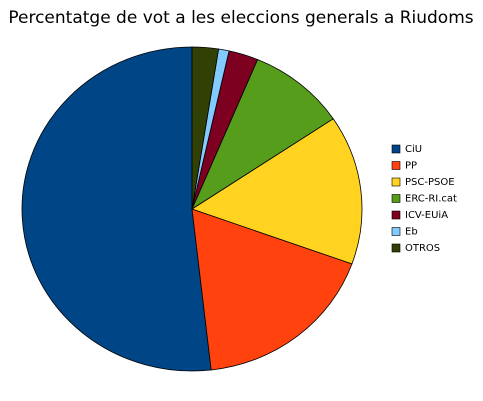 This screenshot has width=483, height=401. Describe the element at coordinates (430, 182) in the screenshot. I see `legend-label: PSC-PSOE` at that location.